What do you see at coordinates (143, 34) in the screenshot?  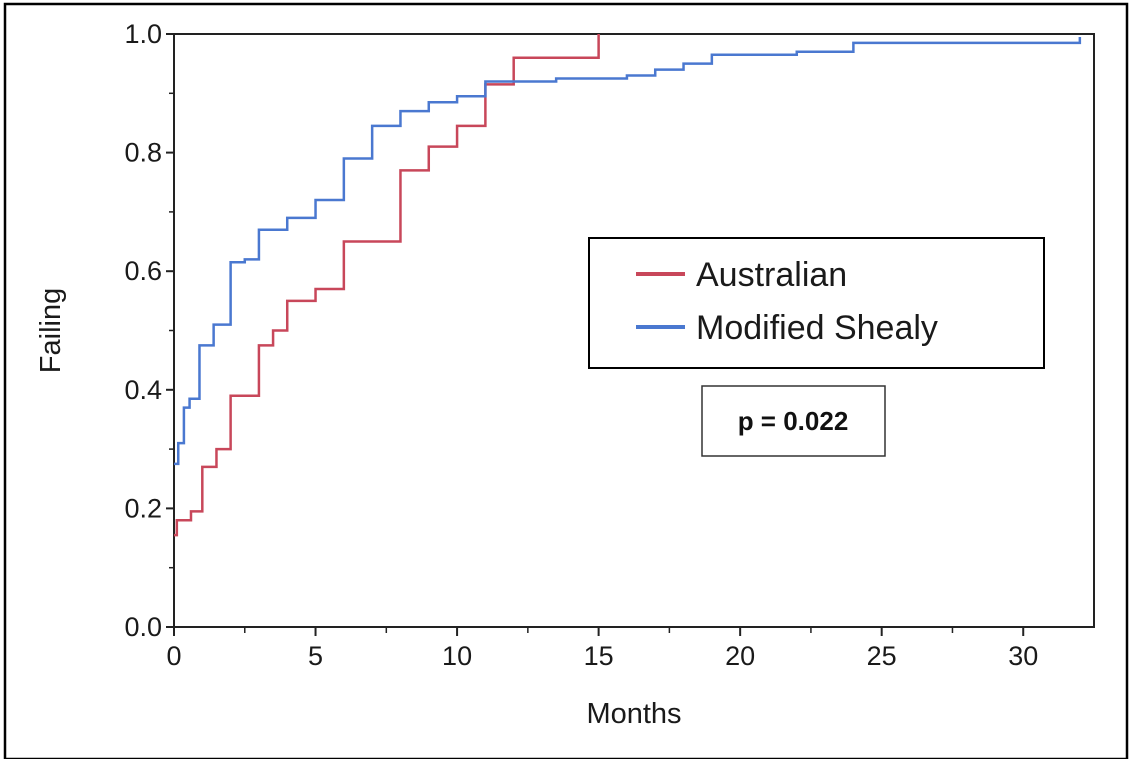 I see `y-tick-label: 1.0` at bounding box center [143, 34].